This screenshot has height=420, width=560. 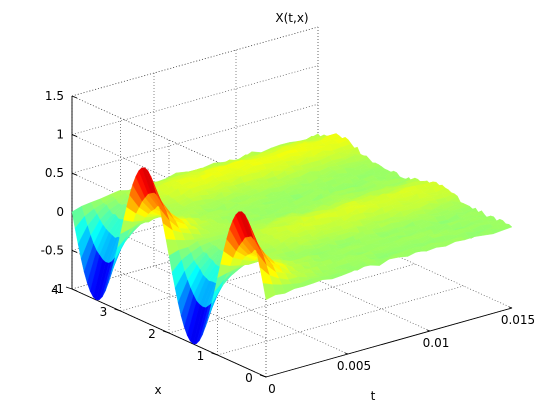 I want to click on x-tick-label: 1, so click(x=201, y=356).